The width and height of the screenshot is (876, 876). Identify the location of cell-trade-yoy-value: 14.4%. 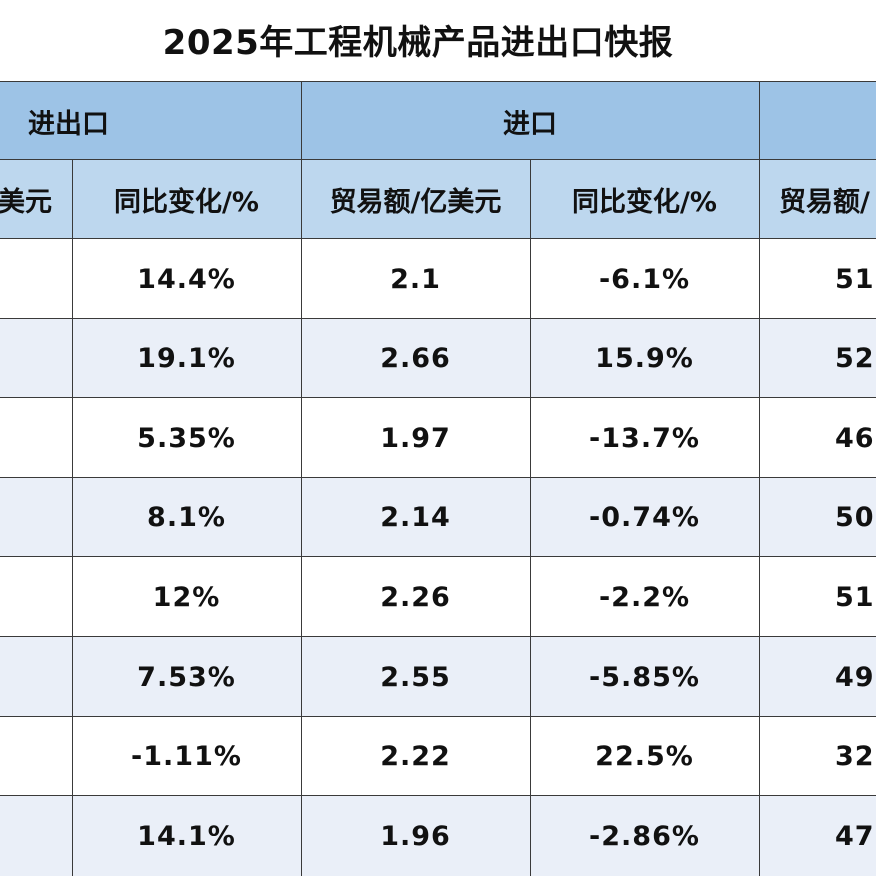
(186, 279).